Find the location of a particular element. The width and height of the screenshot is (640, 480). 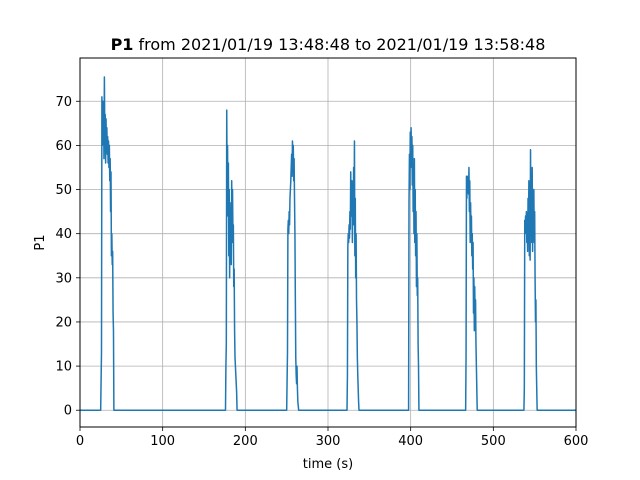

y-tick-label: 10 is located at coordinates (63, 367).